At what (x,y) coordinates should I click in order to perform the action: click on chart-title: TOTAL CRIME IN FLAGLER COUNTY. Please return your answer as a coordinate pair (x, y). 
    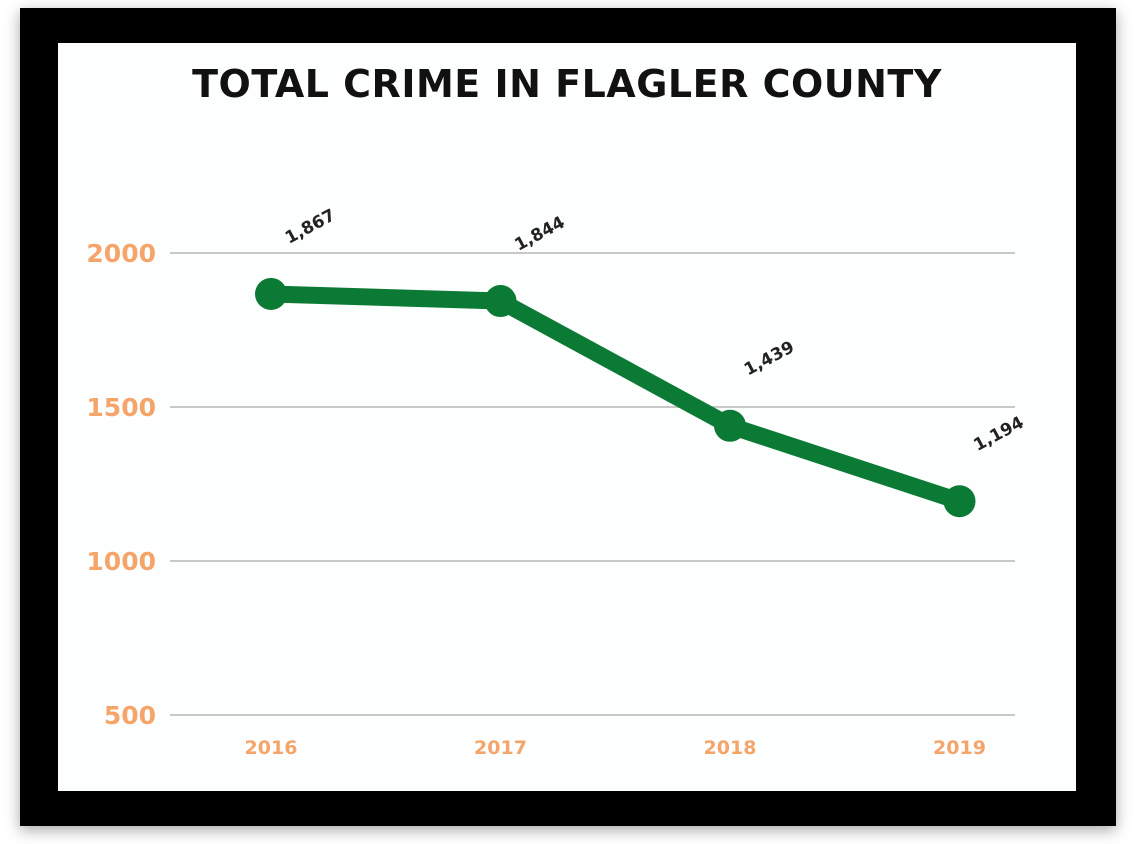
    Looking at the image, I should click on (567, 84).